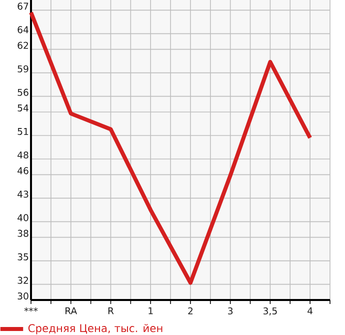 The width and height of the screenshot is (345, 335). What do you see at coordinates (23, 108) in the screenshot?
I see `y-tick-label: 54` at bounding box center [23, 108].